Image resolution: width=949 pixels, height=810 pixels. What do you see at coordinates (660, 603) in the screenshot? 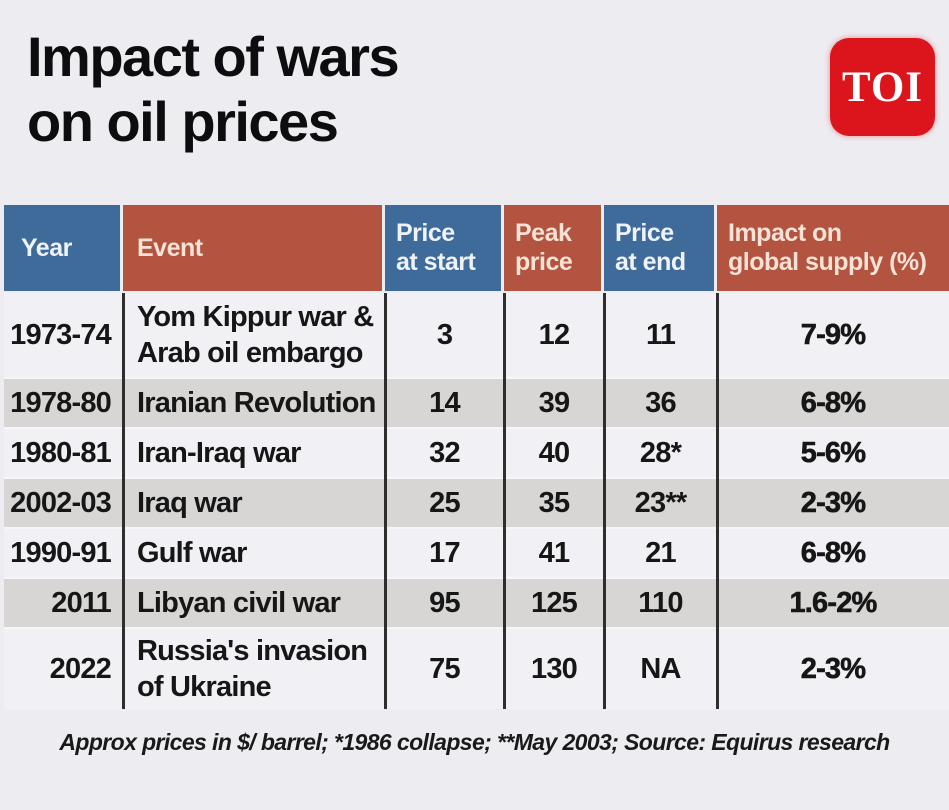
I see `price-end-cell: 110` at bounding box center [660, 603].